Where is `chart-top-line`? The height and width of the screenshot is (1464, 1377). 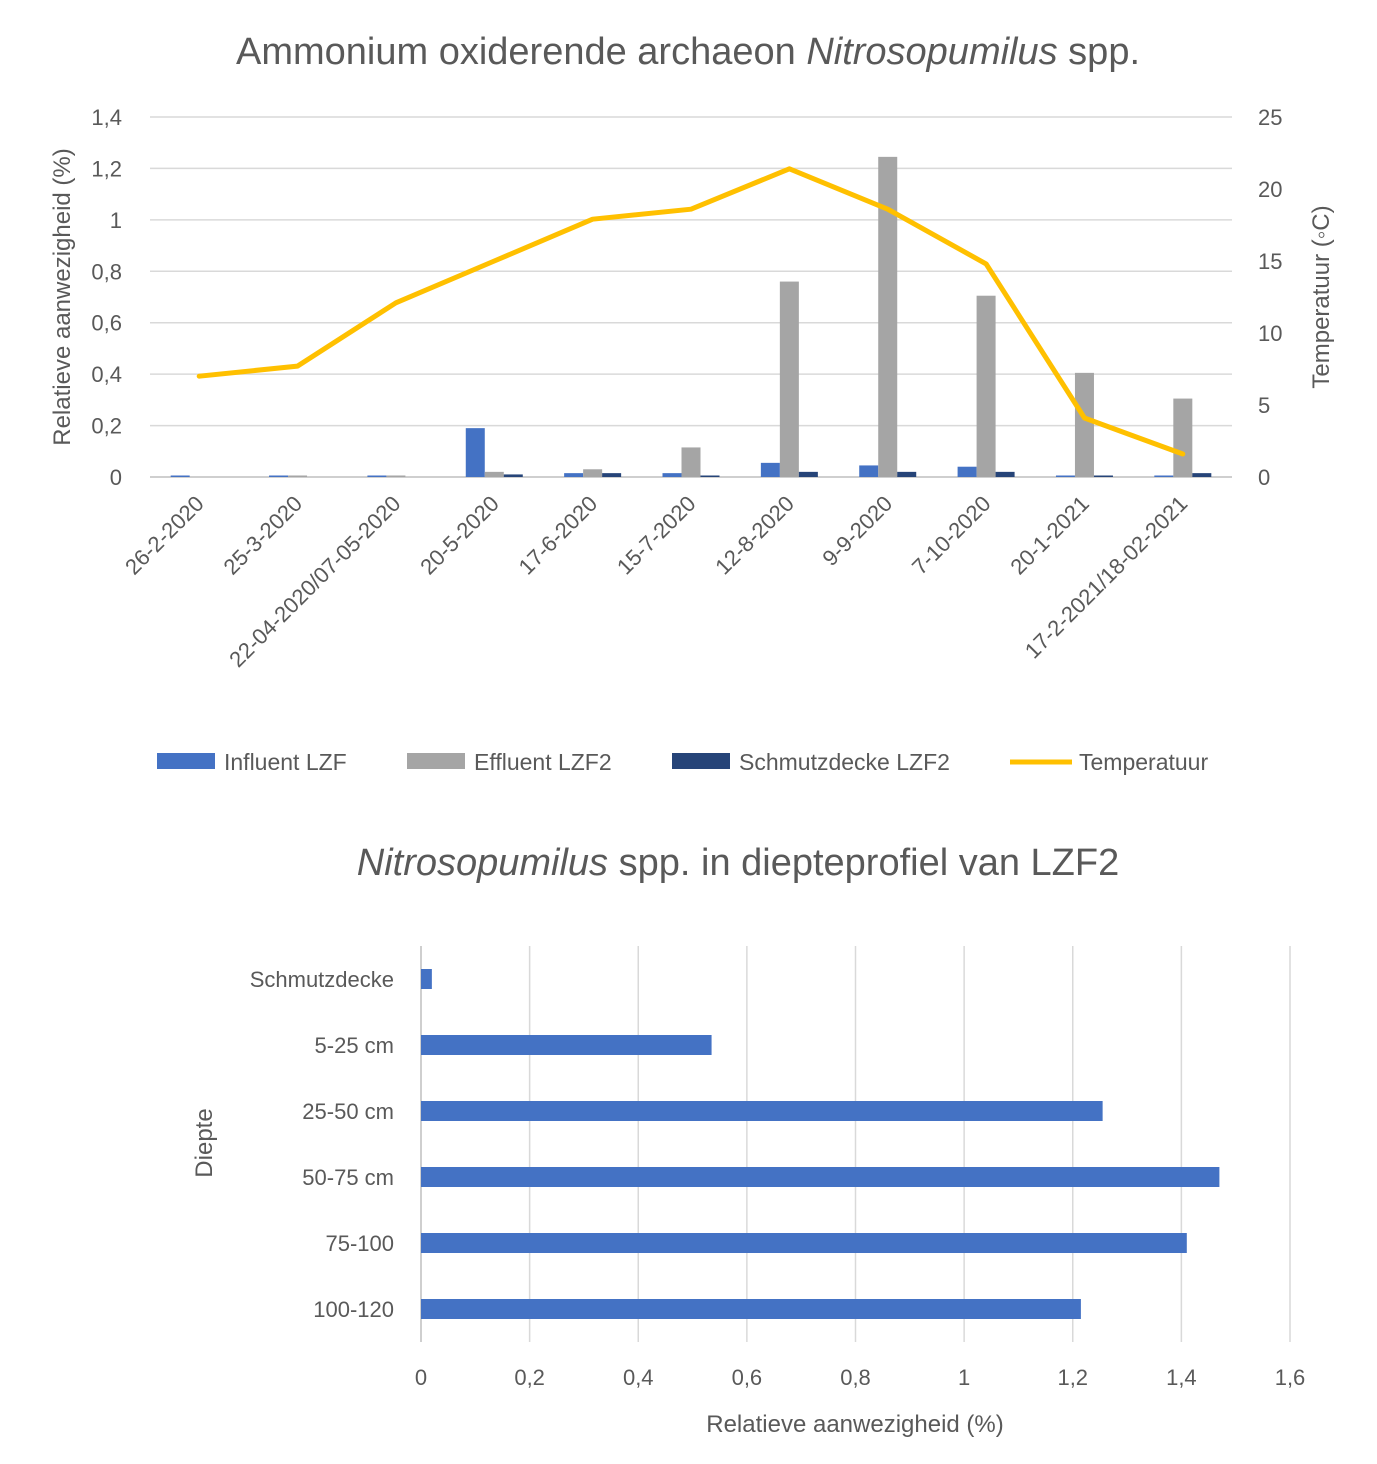 chart-top-line is located at coordinates (691, 311).